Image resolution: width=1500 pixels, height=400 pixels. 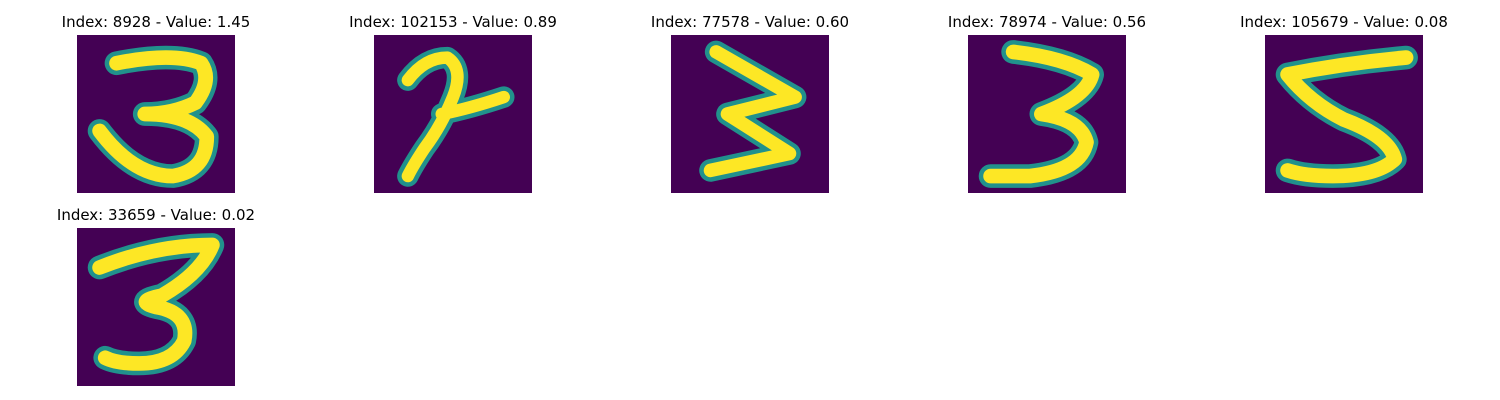 I want to click on image-panel-3: Index: 78974 - Value: 0.56, so click(x=1047, y=108).